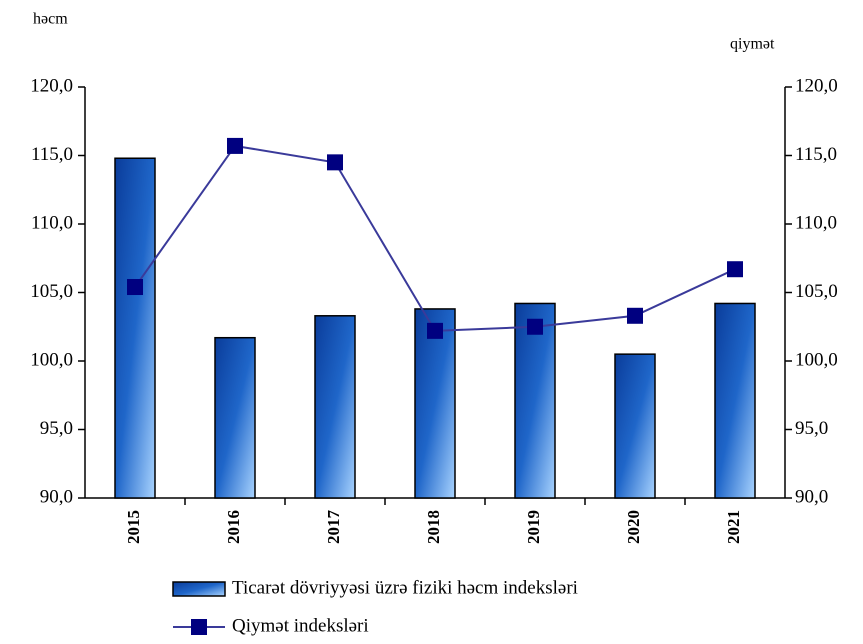 This screenshot has height=644, width=863. I want to click on y2-tick-label: 115,0, so click(816, 154).